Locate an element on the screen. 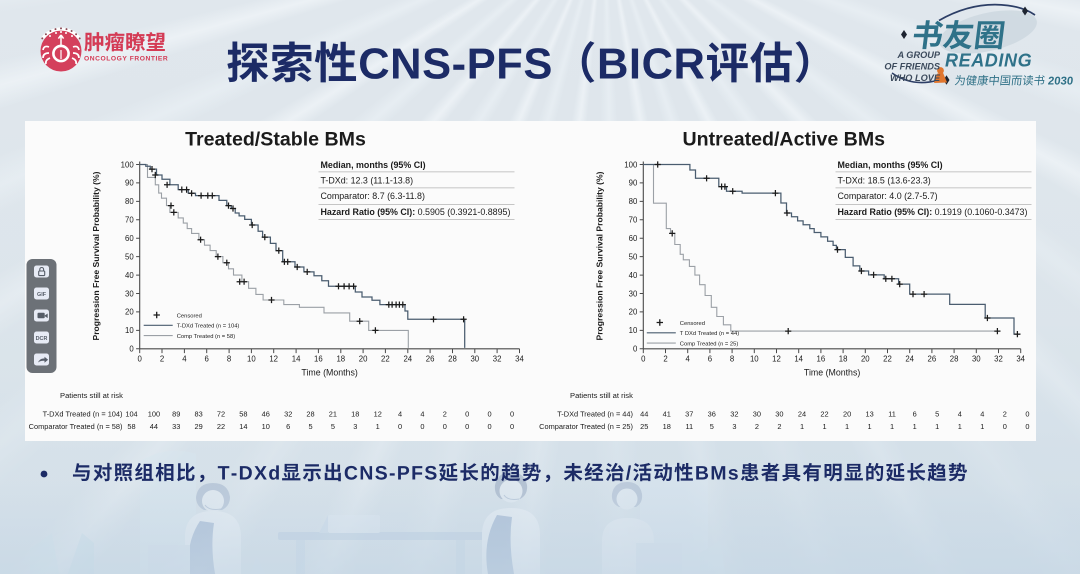 The height and width of the screenshot is (574, 1080). svg-text: 16 is located at coordinates (821, 359).